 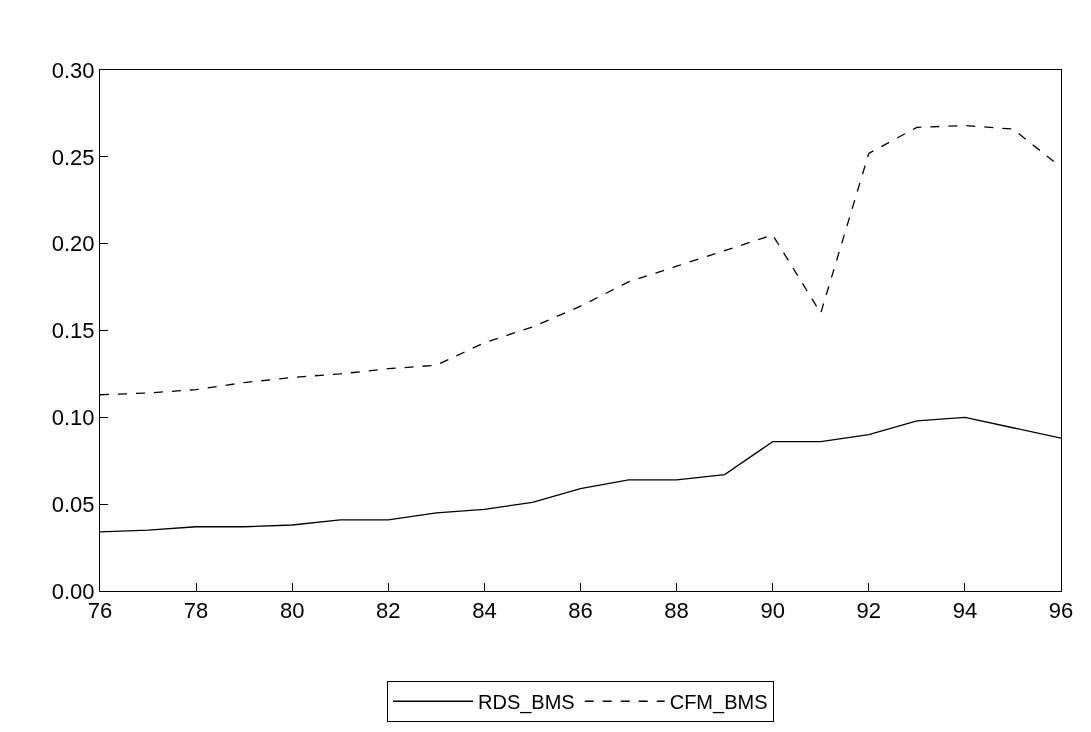 What do you see at coordinates (965, 611) in the screenshot?
I see `x-tick-label: 94` at bounding box center [965, 611].